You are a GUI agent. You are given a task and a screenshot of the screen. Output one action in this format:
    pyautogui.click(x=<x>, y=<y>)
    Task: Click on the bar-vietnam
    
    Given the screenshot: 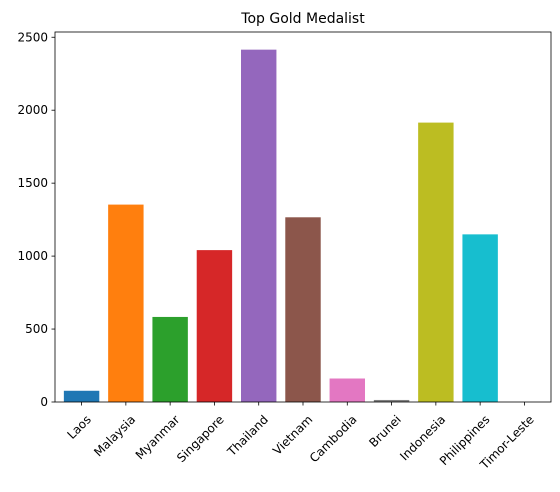 What is the action you would take?
    pyautogui.click(x=303, y=309)
    